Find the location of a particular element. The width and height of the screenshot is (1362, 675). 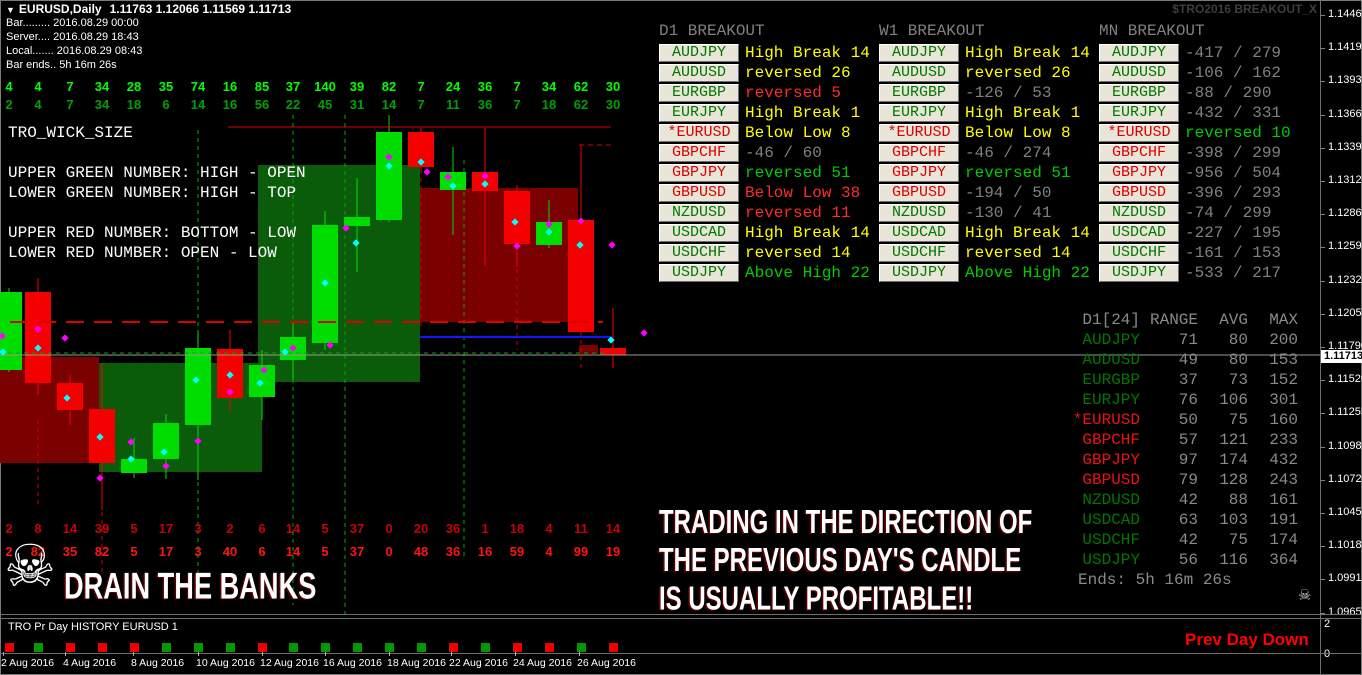

wick-size-value: 11 is located at coordinates (581, 528).